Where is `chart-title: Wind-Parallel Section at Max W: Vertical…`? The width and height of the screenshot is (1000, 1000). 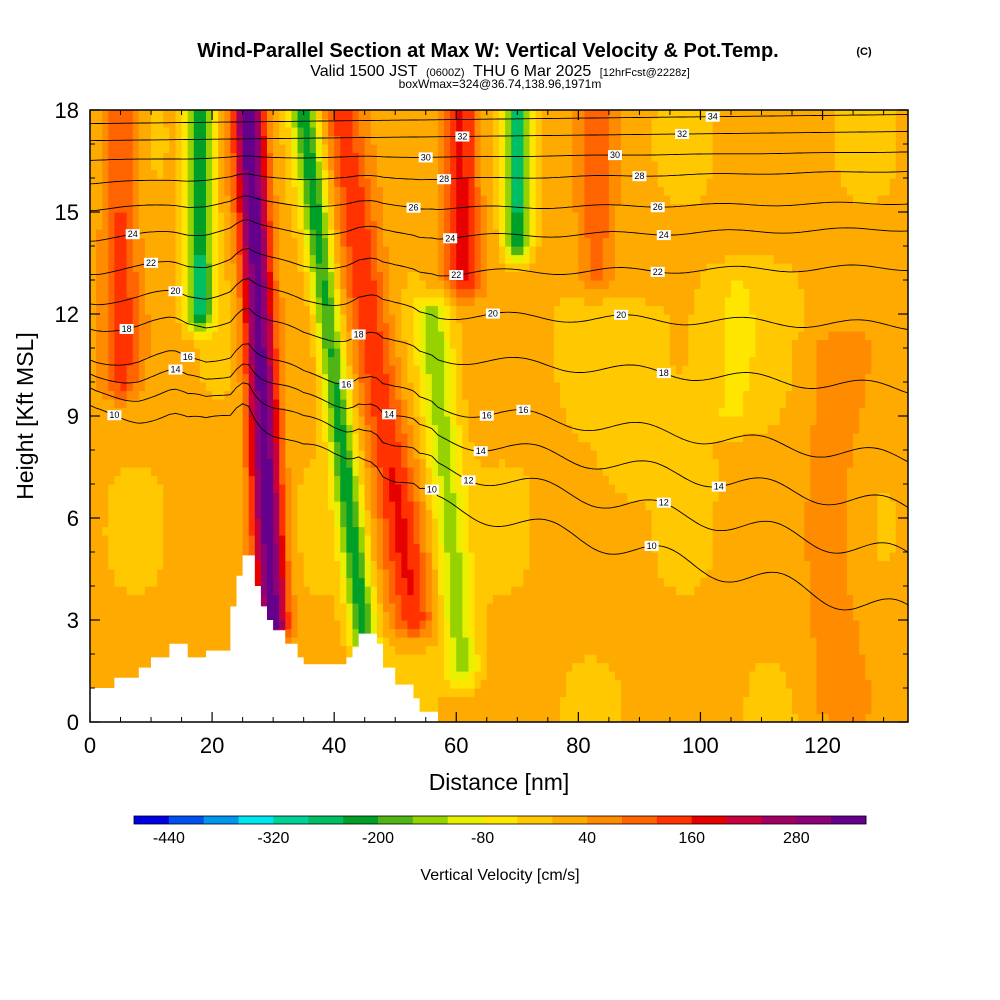
chart-title: Wind-Parallel Section at Max W: Vertical… is located at coordinates (487, 51).